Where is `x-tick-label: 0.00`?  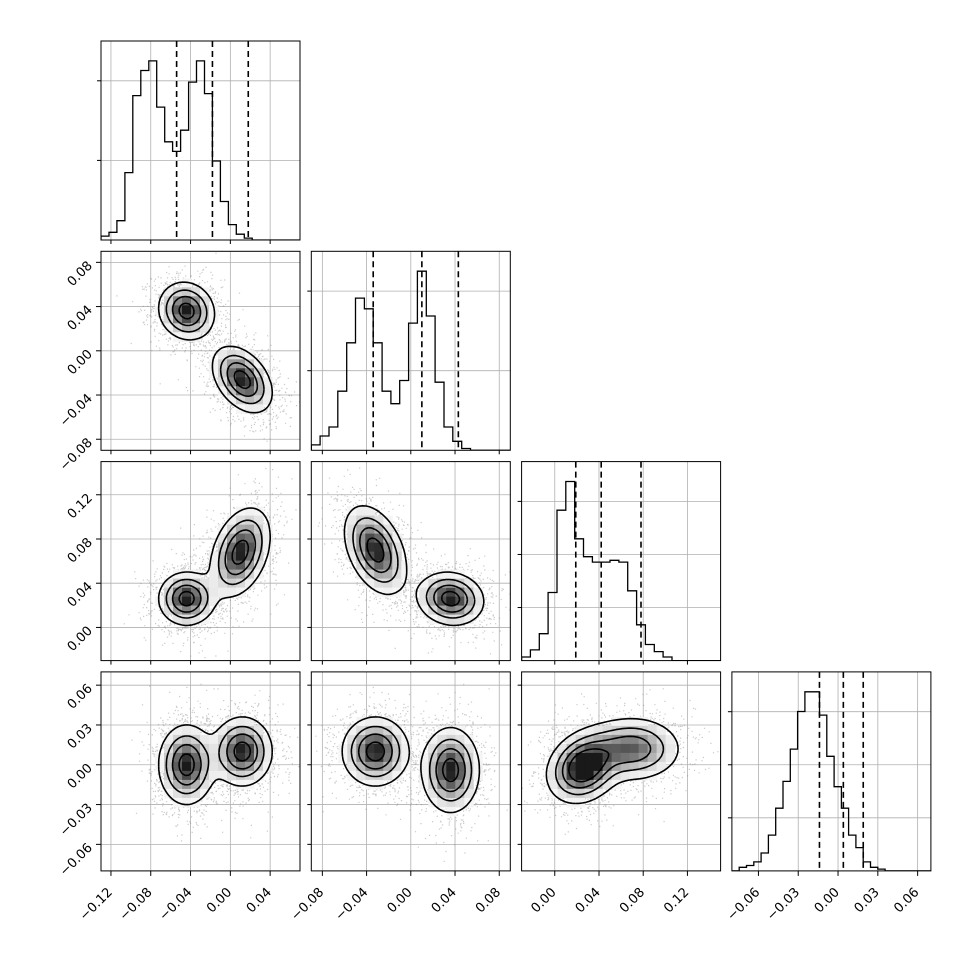 x-tick-label: 0.00 is located at coordinates (400, 900).